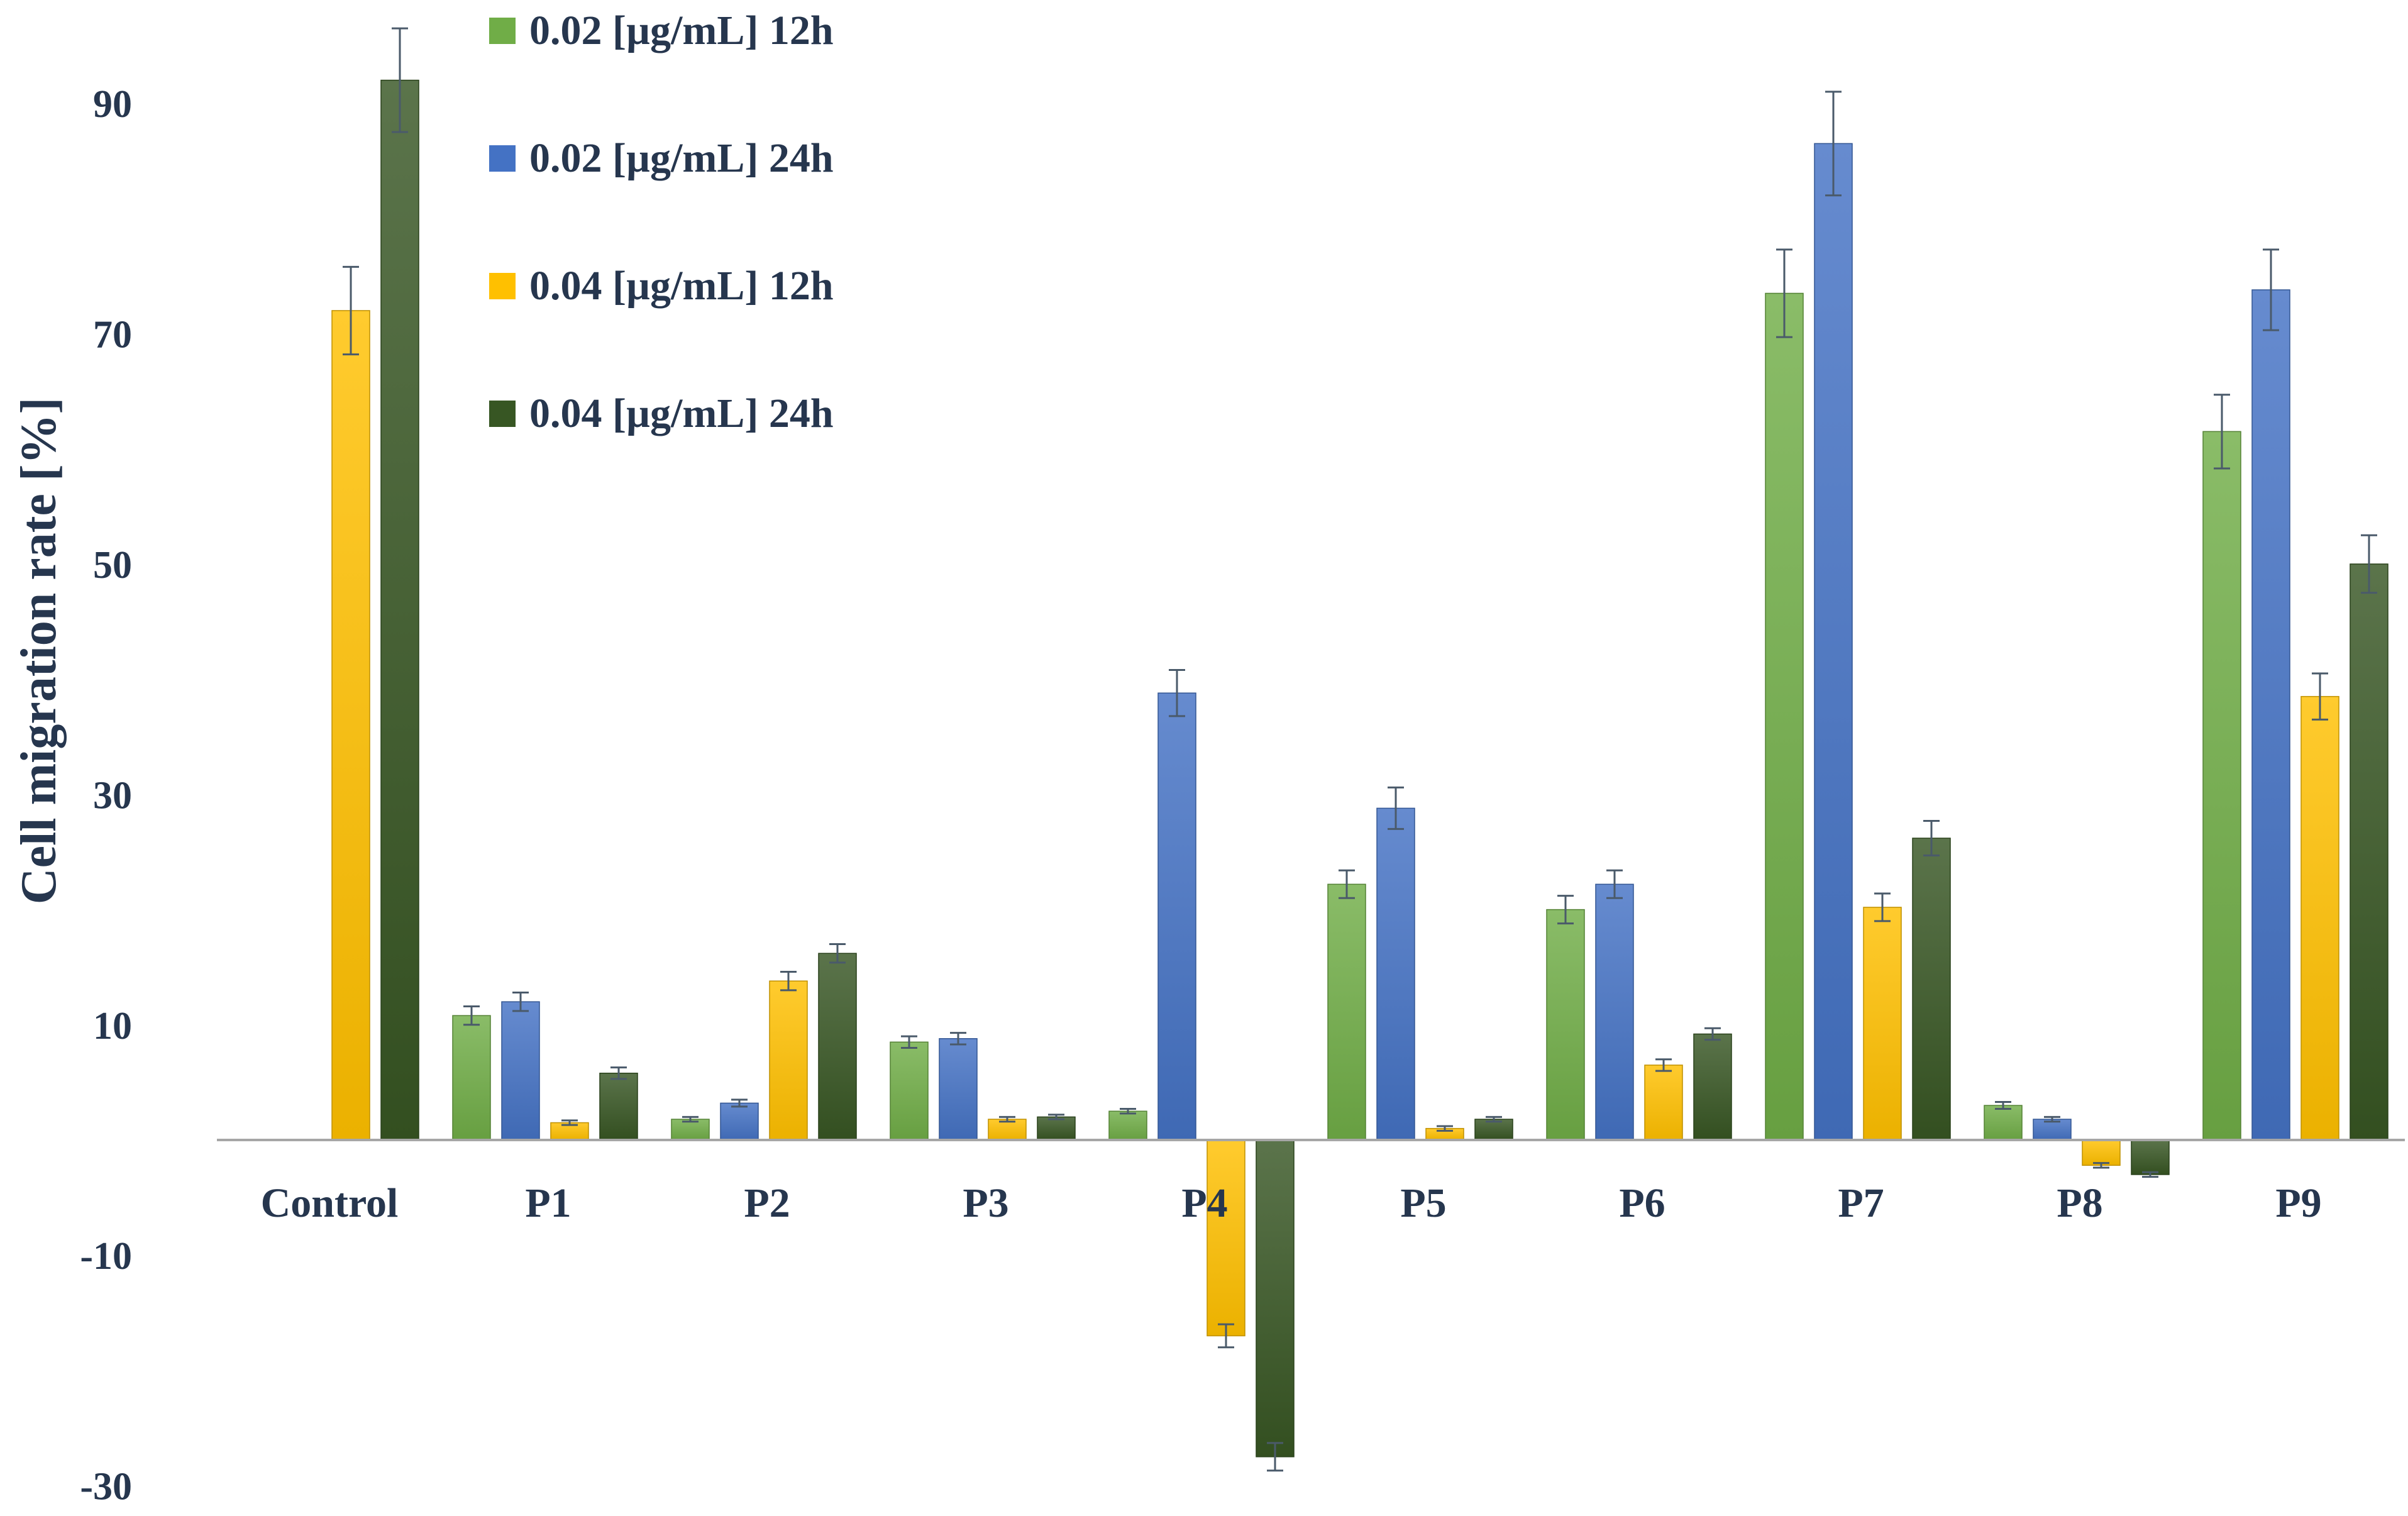 This screenshot has height=1516, width=2408. I want to click on y-tick-label: -30, so click(106, 1487).